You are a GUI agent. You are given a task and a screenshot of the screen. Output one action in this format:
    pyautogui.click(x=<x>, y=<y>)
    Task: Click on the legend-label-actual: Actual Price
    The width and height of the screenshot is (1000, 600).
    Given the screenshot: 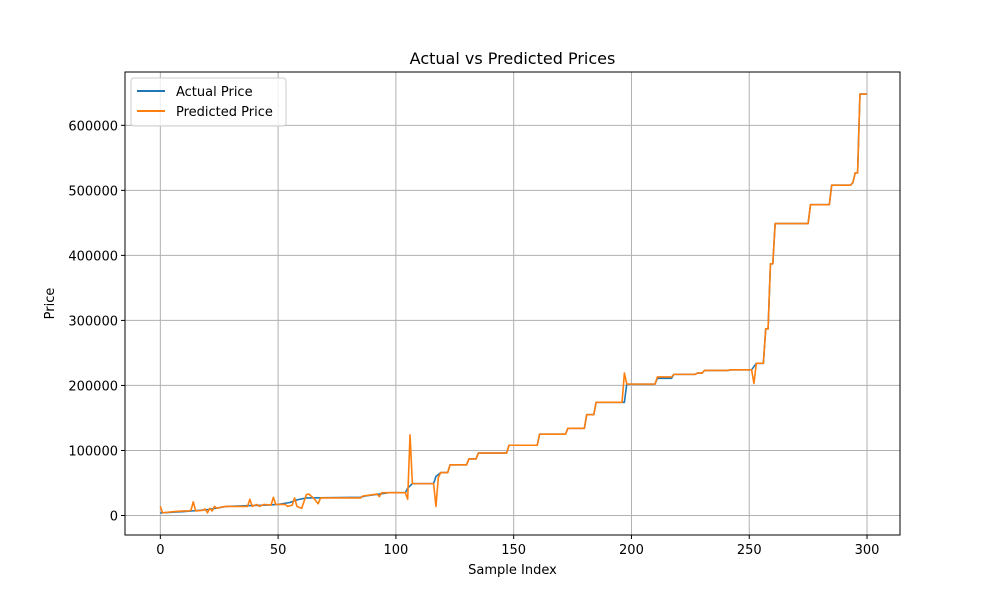 What is the action you would take?
    pyautogui.click(x=214, y=92)
    